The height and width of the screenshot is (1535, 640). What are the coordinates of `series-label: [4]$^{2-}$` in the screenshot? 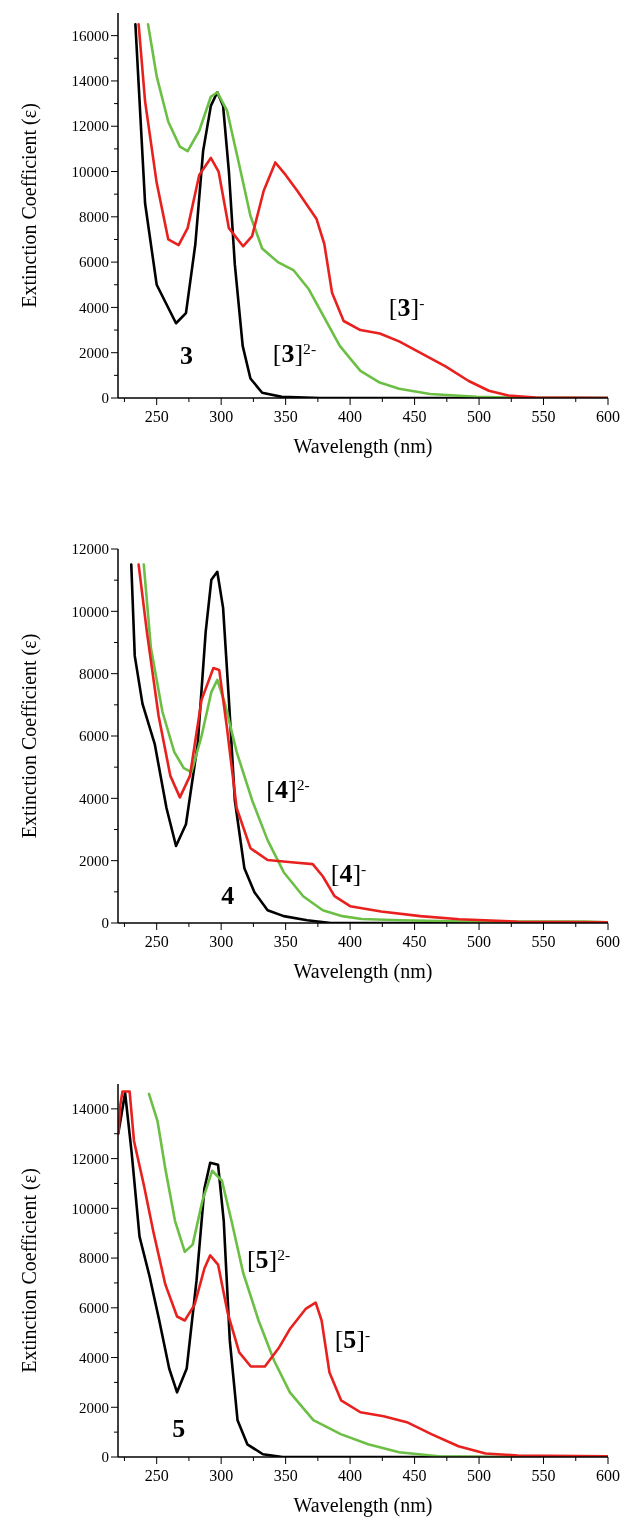 It's located at (288, 790).